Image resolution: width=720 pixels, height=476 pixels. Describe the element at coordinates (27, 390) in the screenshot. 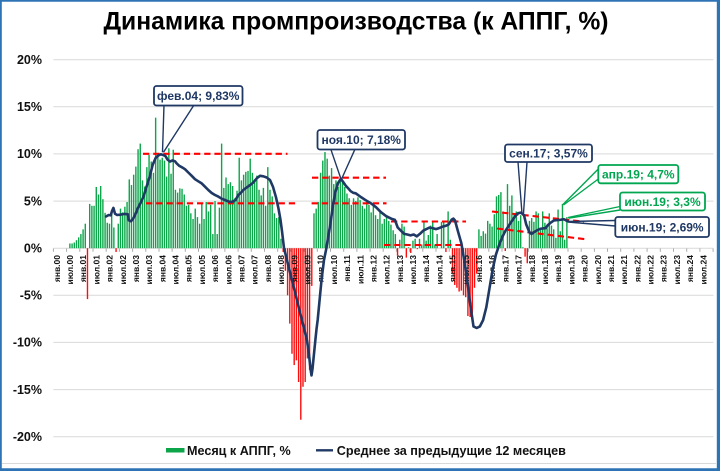

I see `svg-text: -15%` at that location.